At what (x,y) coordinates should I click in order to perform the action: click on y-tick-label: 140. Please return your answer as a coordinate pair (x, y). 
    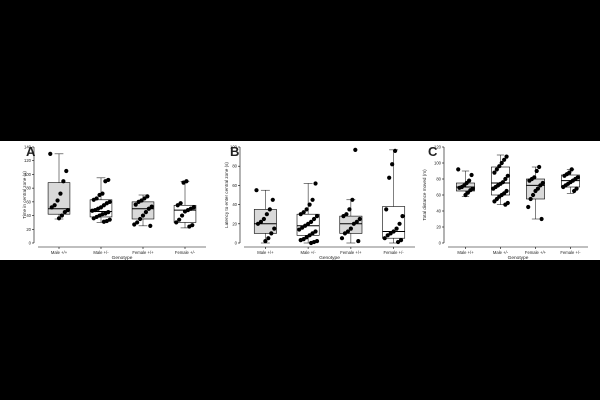
    Looking at the image, I should click on (28, 147).